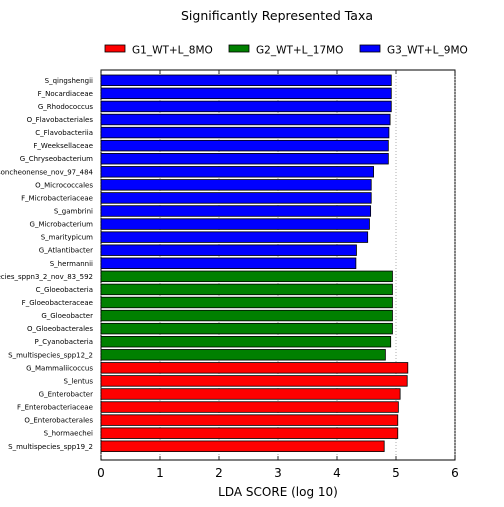 This screenshot has height=507, width=504. Describe the element at coordinates (64, 185) in the screenshot. I see `y-tick-label: O_Micrococcales` at that location.